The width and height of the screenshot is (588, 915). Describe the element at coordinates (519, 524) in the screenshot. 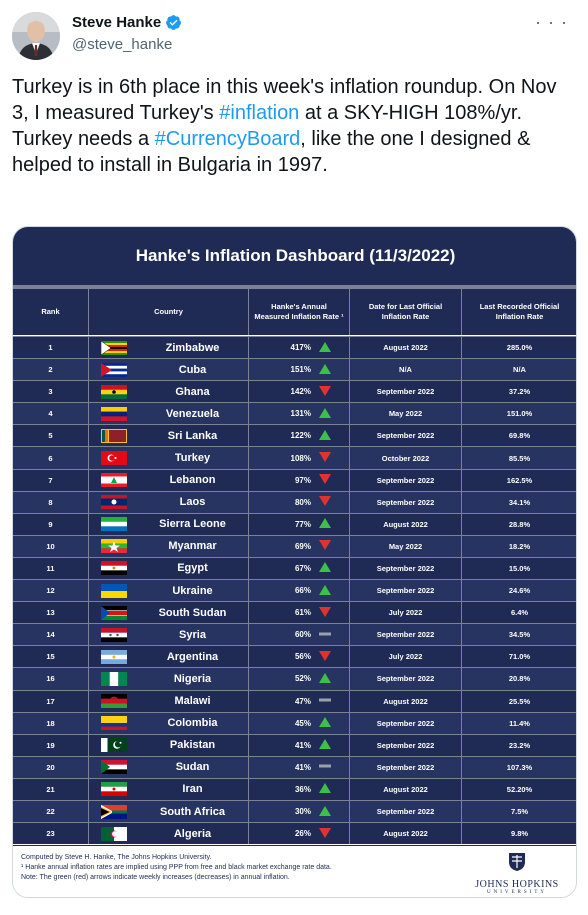

I see `cell-last-rate: 28.8%` at that location.